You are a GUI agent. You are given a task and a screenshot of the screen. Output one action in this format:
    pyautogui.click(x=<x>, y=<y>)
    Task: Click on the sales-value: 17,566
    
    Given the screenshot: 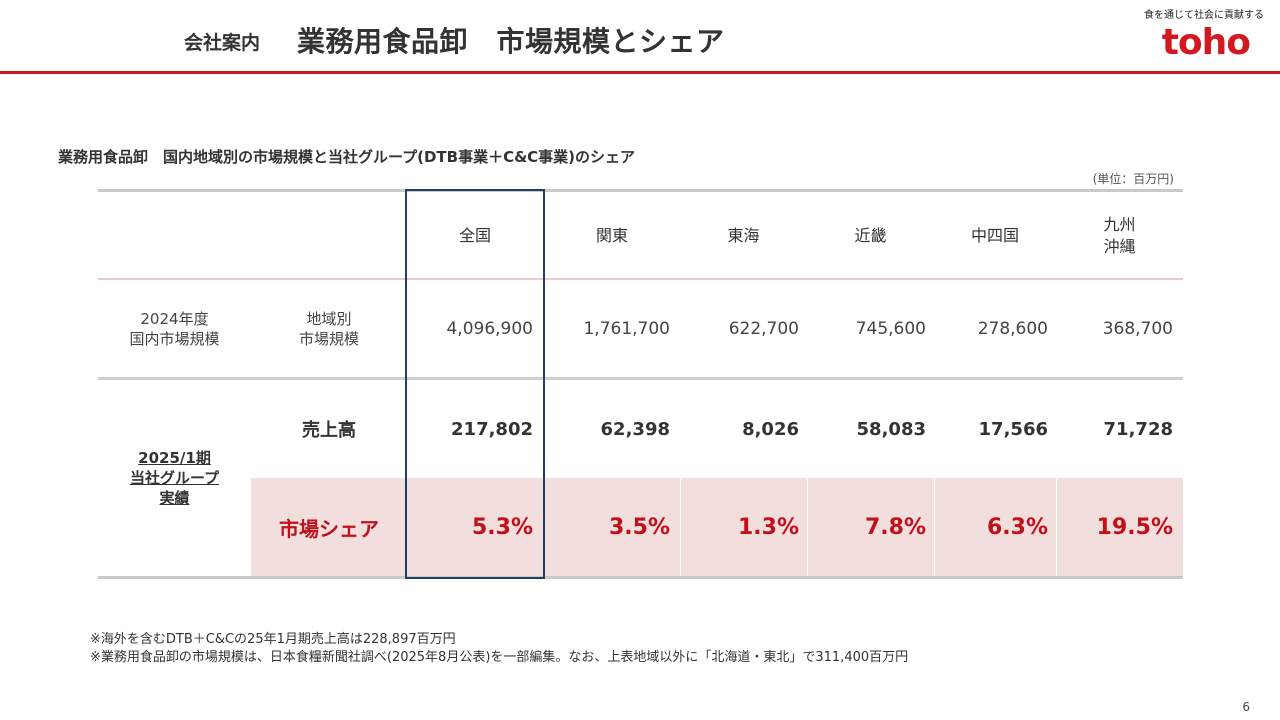 What is the action you would take?
    pyautogui.click(x=1013, y=429)
    